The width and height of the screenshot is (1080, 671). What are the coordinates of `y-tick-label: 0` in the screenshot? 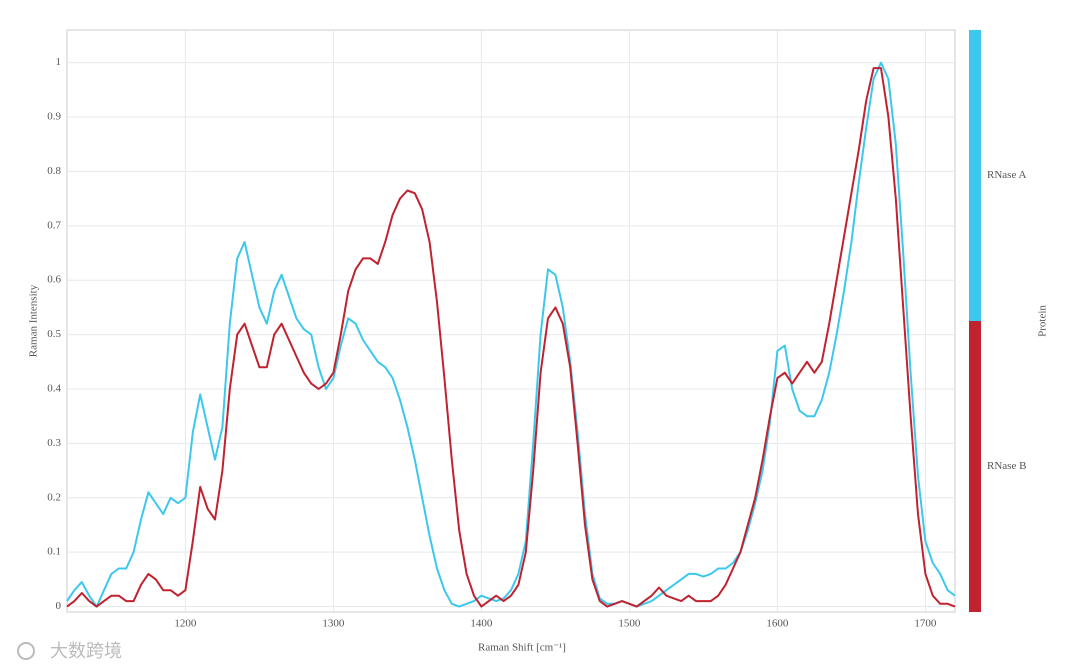 It's located at (59, 606).